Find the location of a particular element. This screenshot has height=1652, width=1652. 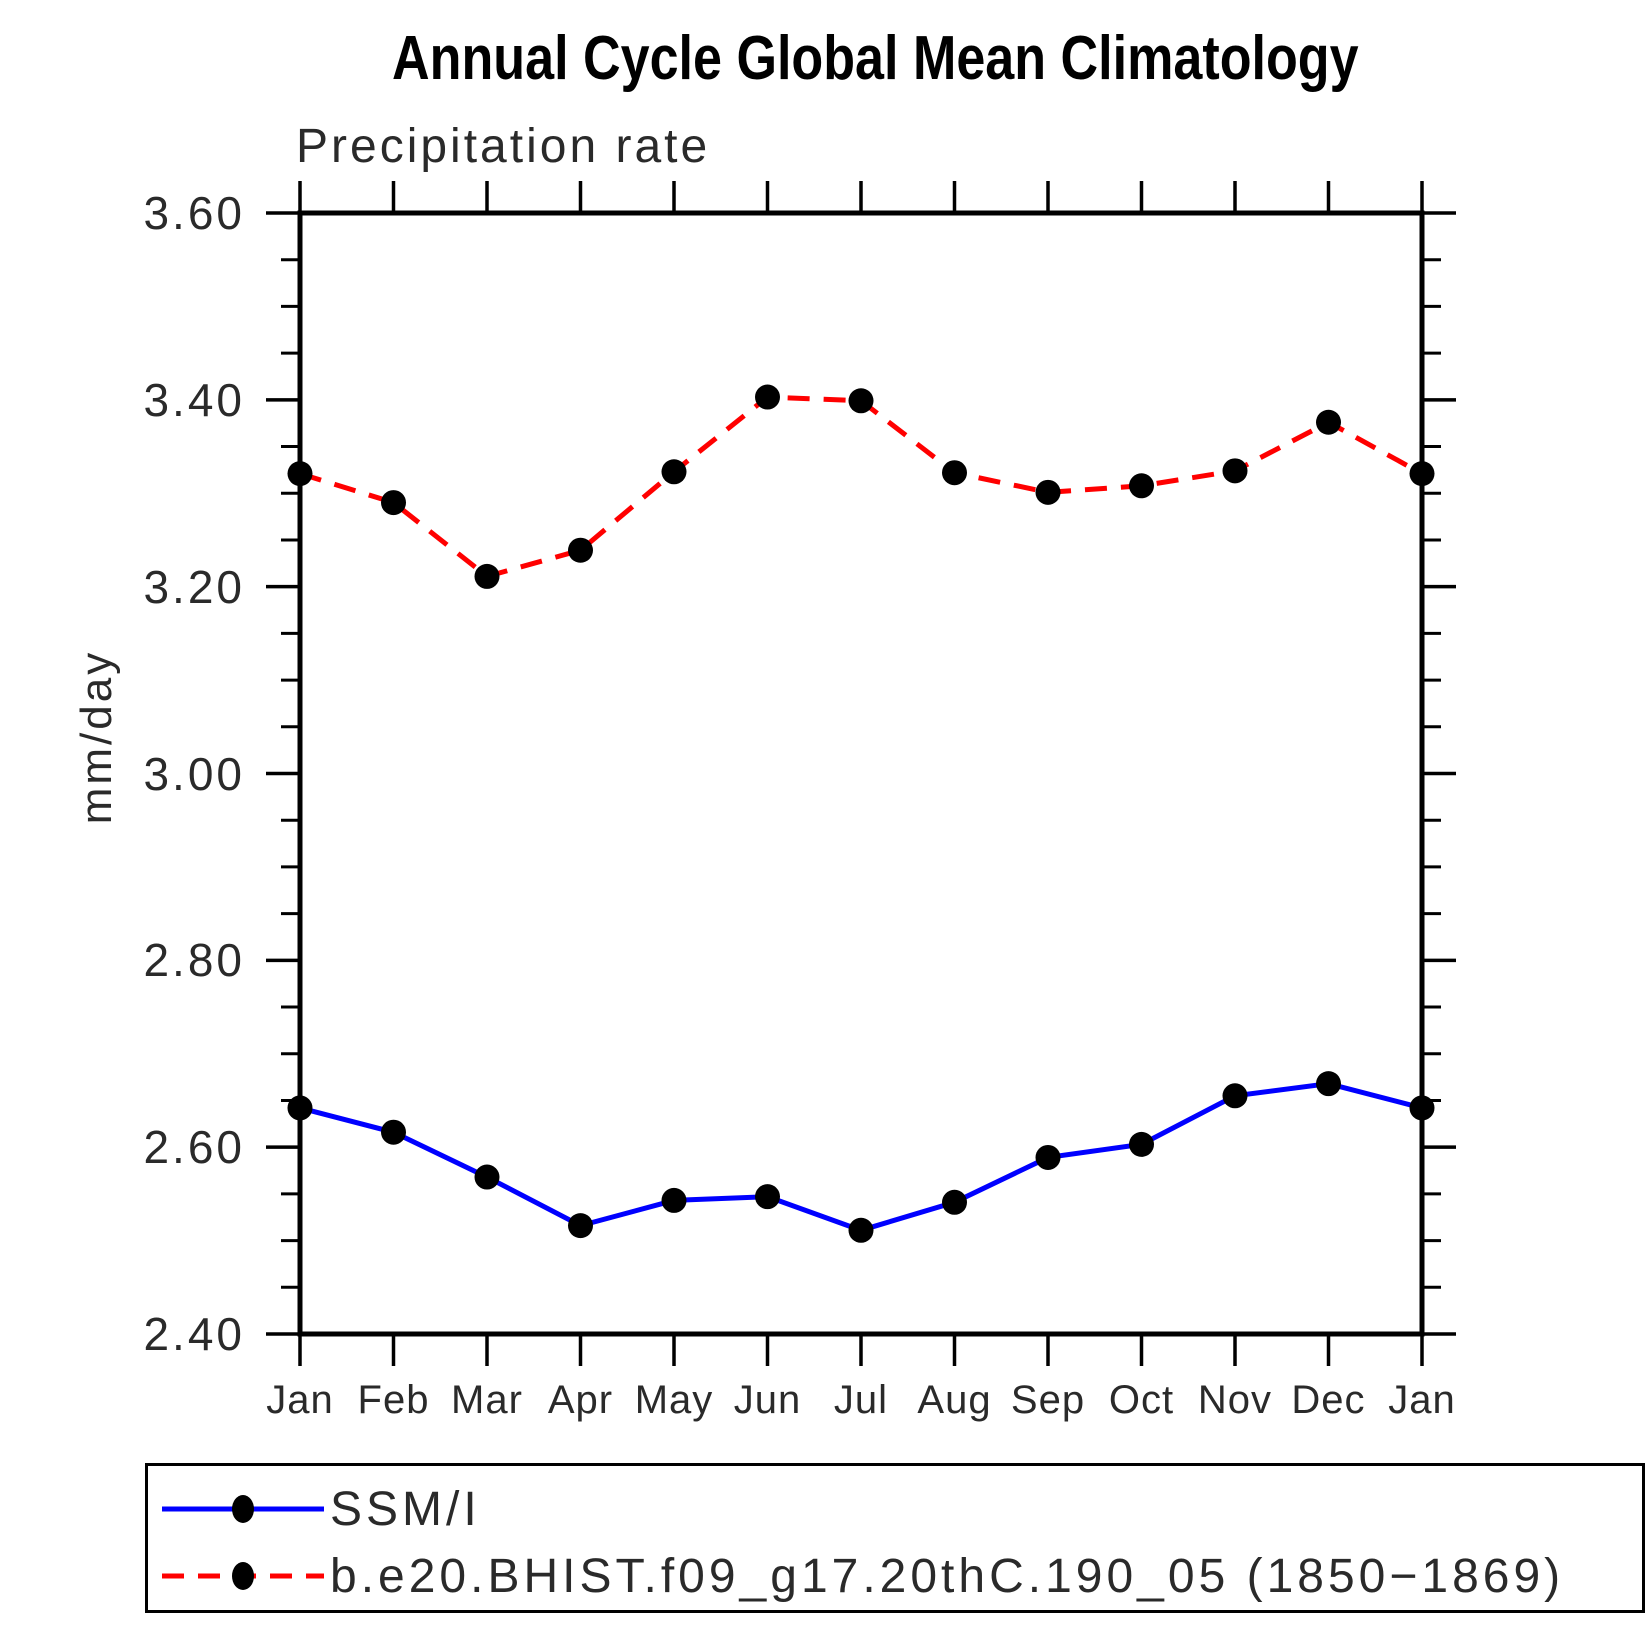

y-tick-label: 2.60 is located at coordinates (194, 1147).